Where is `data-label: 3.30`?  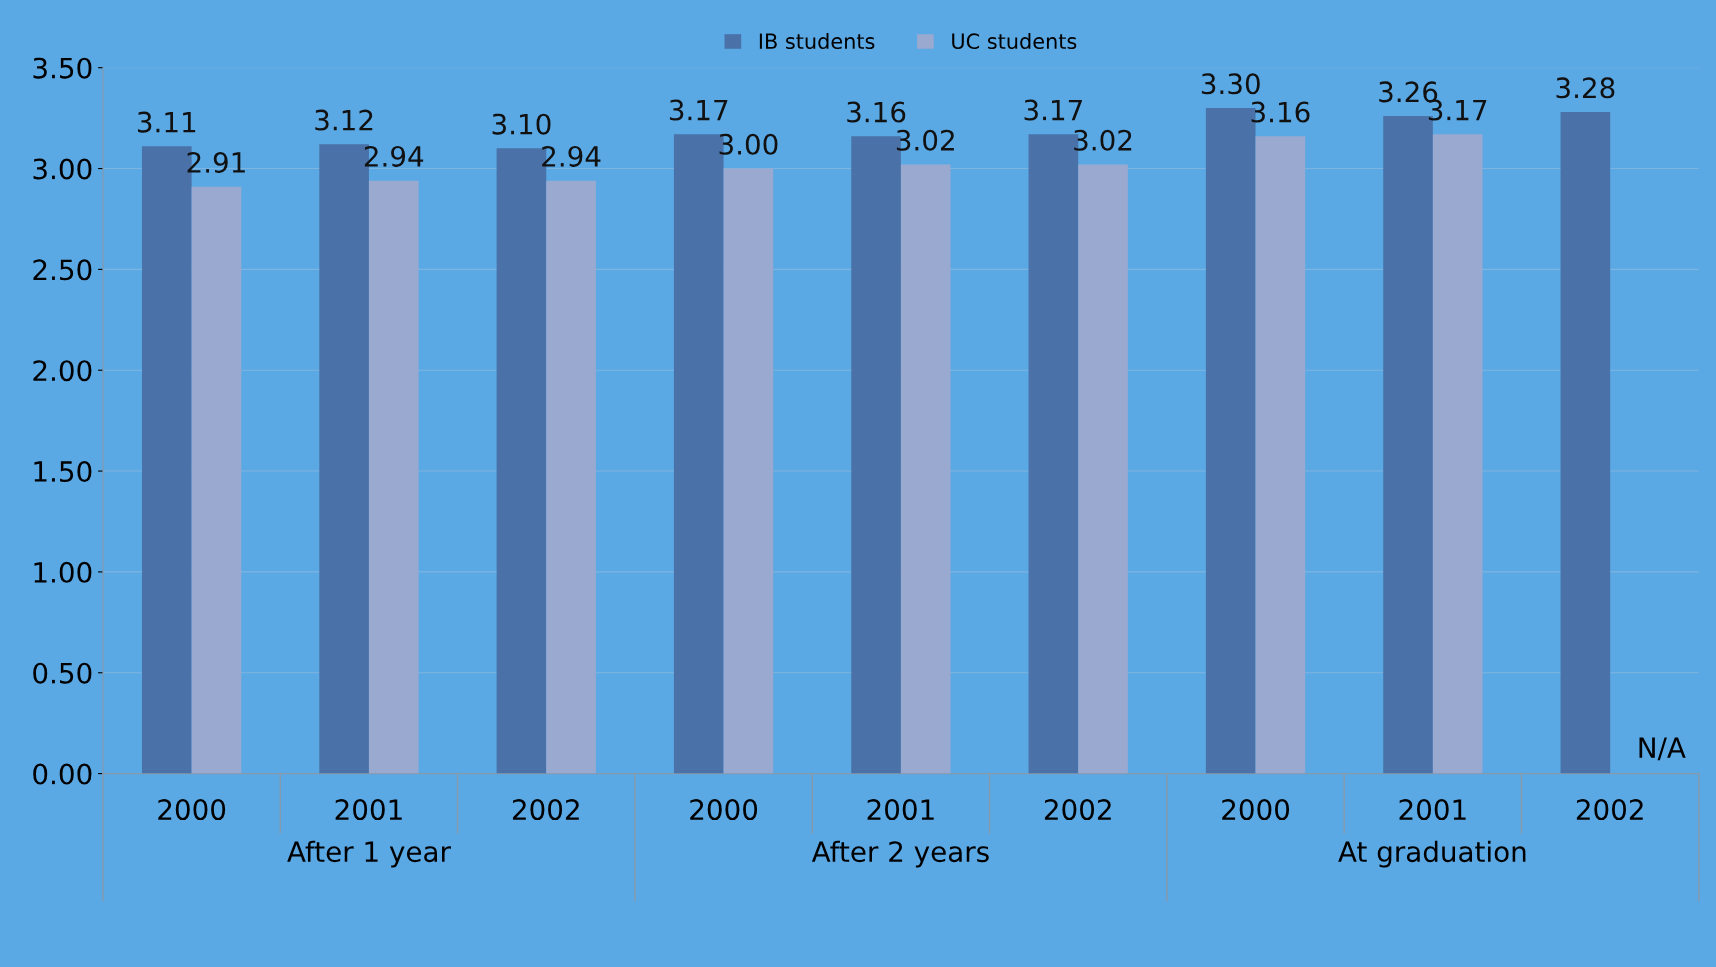 data-label: 3.30 is located at coordinates (1230, 84).